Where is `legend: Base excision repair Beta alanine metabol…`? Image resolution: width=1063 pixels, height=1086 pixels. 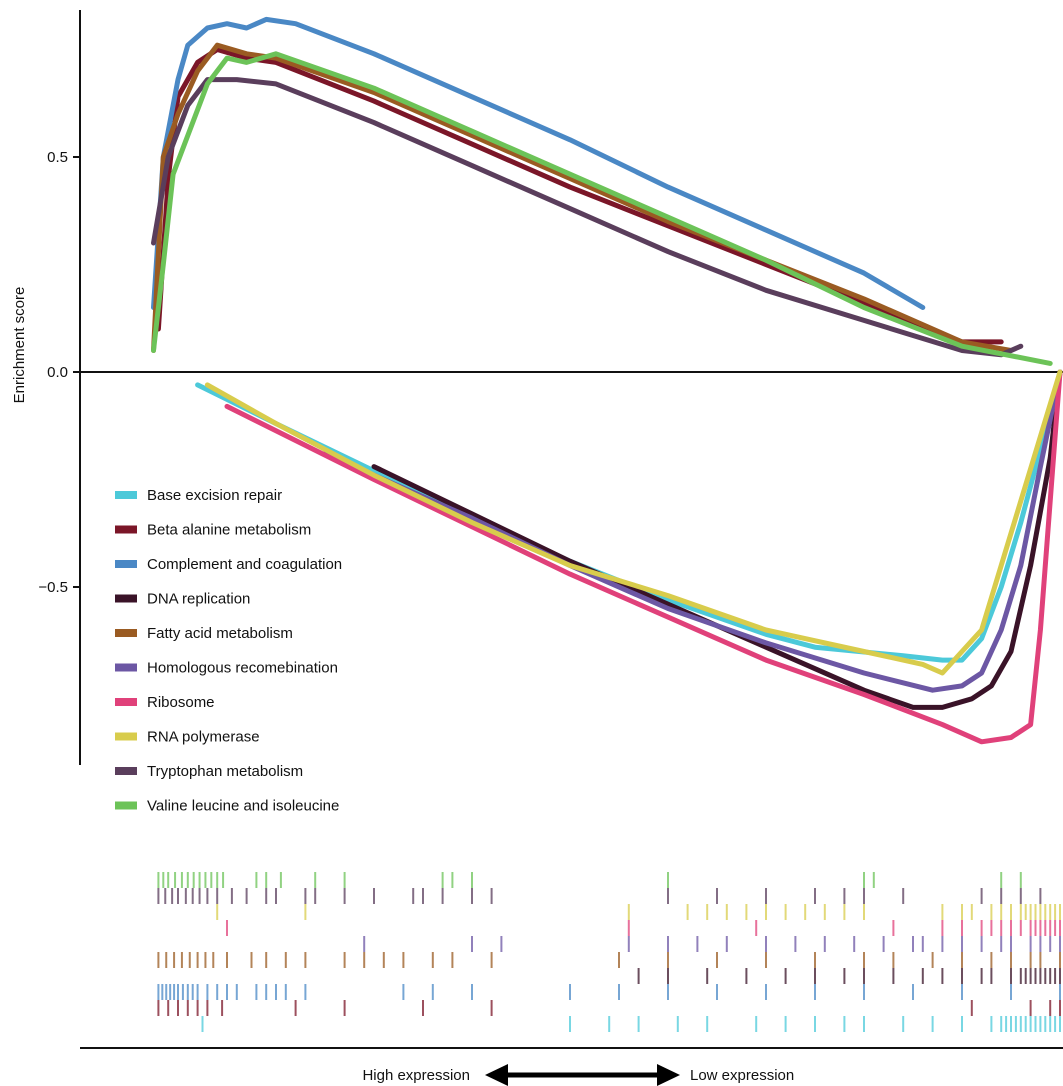 legend: Base excision repair Beta alanine metabol… is located at coordinates (228, 651).